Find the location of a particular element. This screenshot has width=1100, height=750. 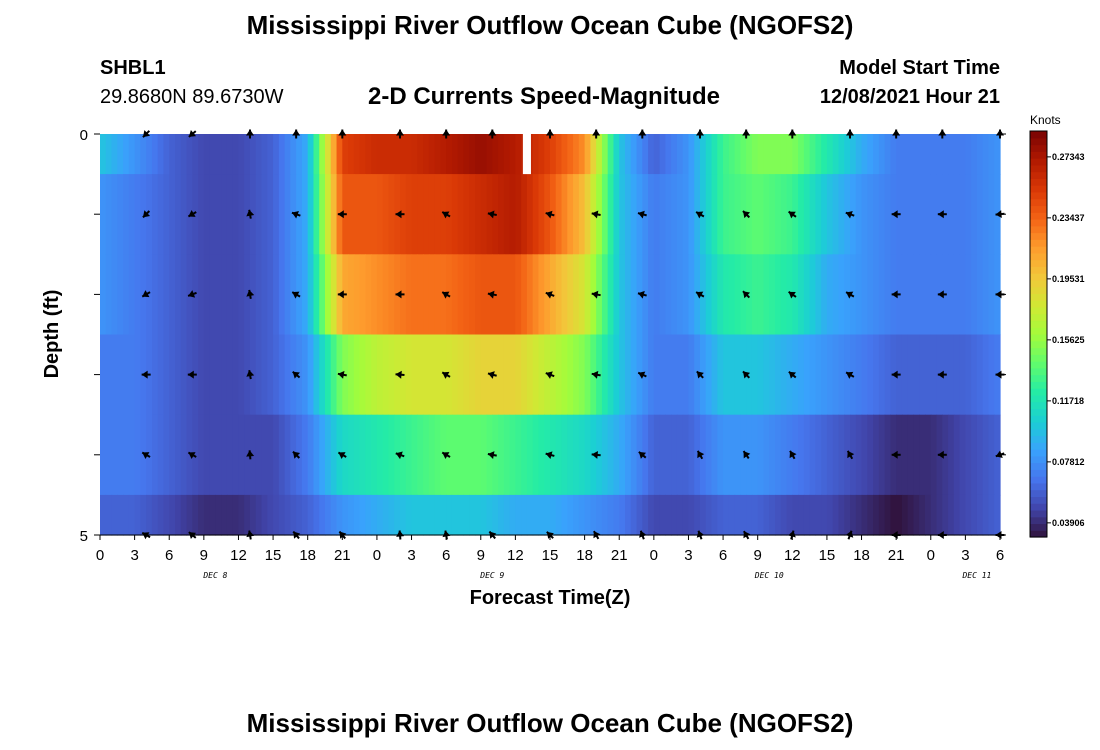

colorbar-tick-label: 0.15625 is located at coordinates (1068, 340).